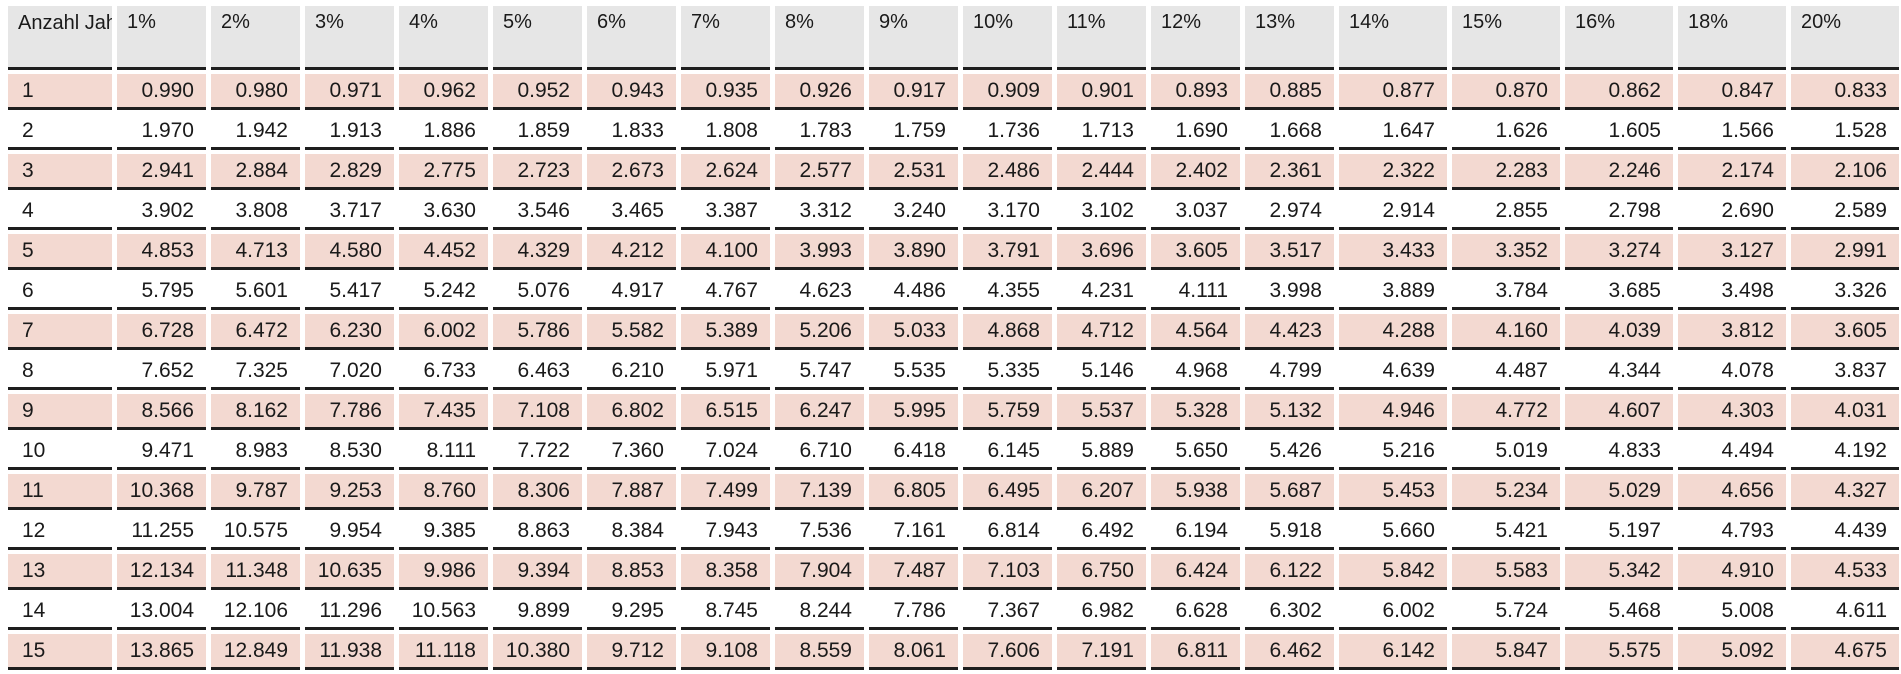 Image resolution: width=1901 pixels, height=674 pixels. What do you see at coordinates (1845, 412) in the screenshot?
I see `factor-cell: 4.031` at bounding box center [1845, 412].